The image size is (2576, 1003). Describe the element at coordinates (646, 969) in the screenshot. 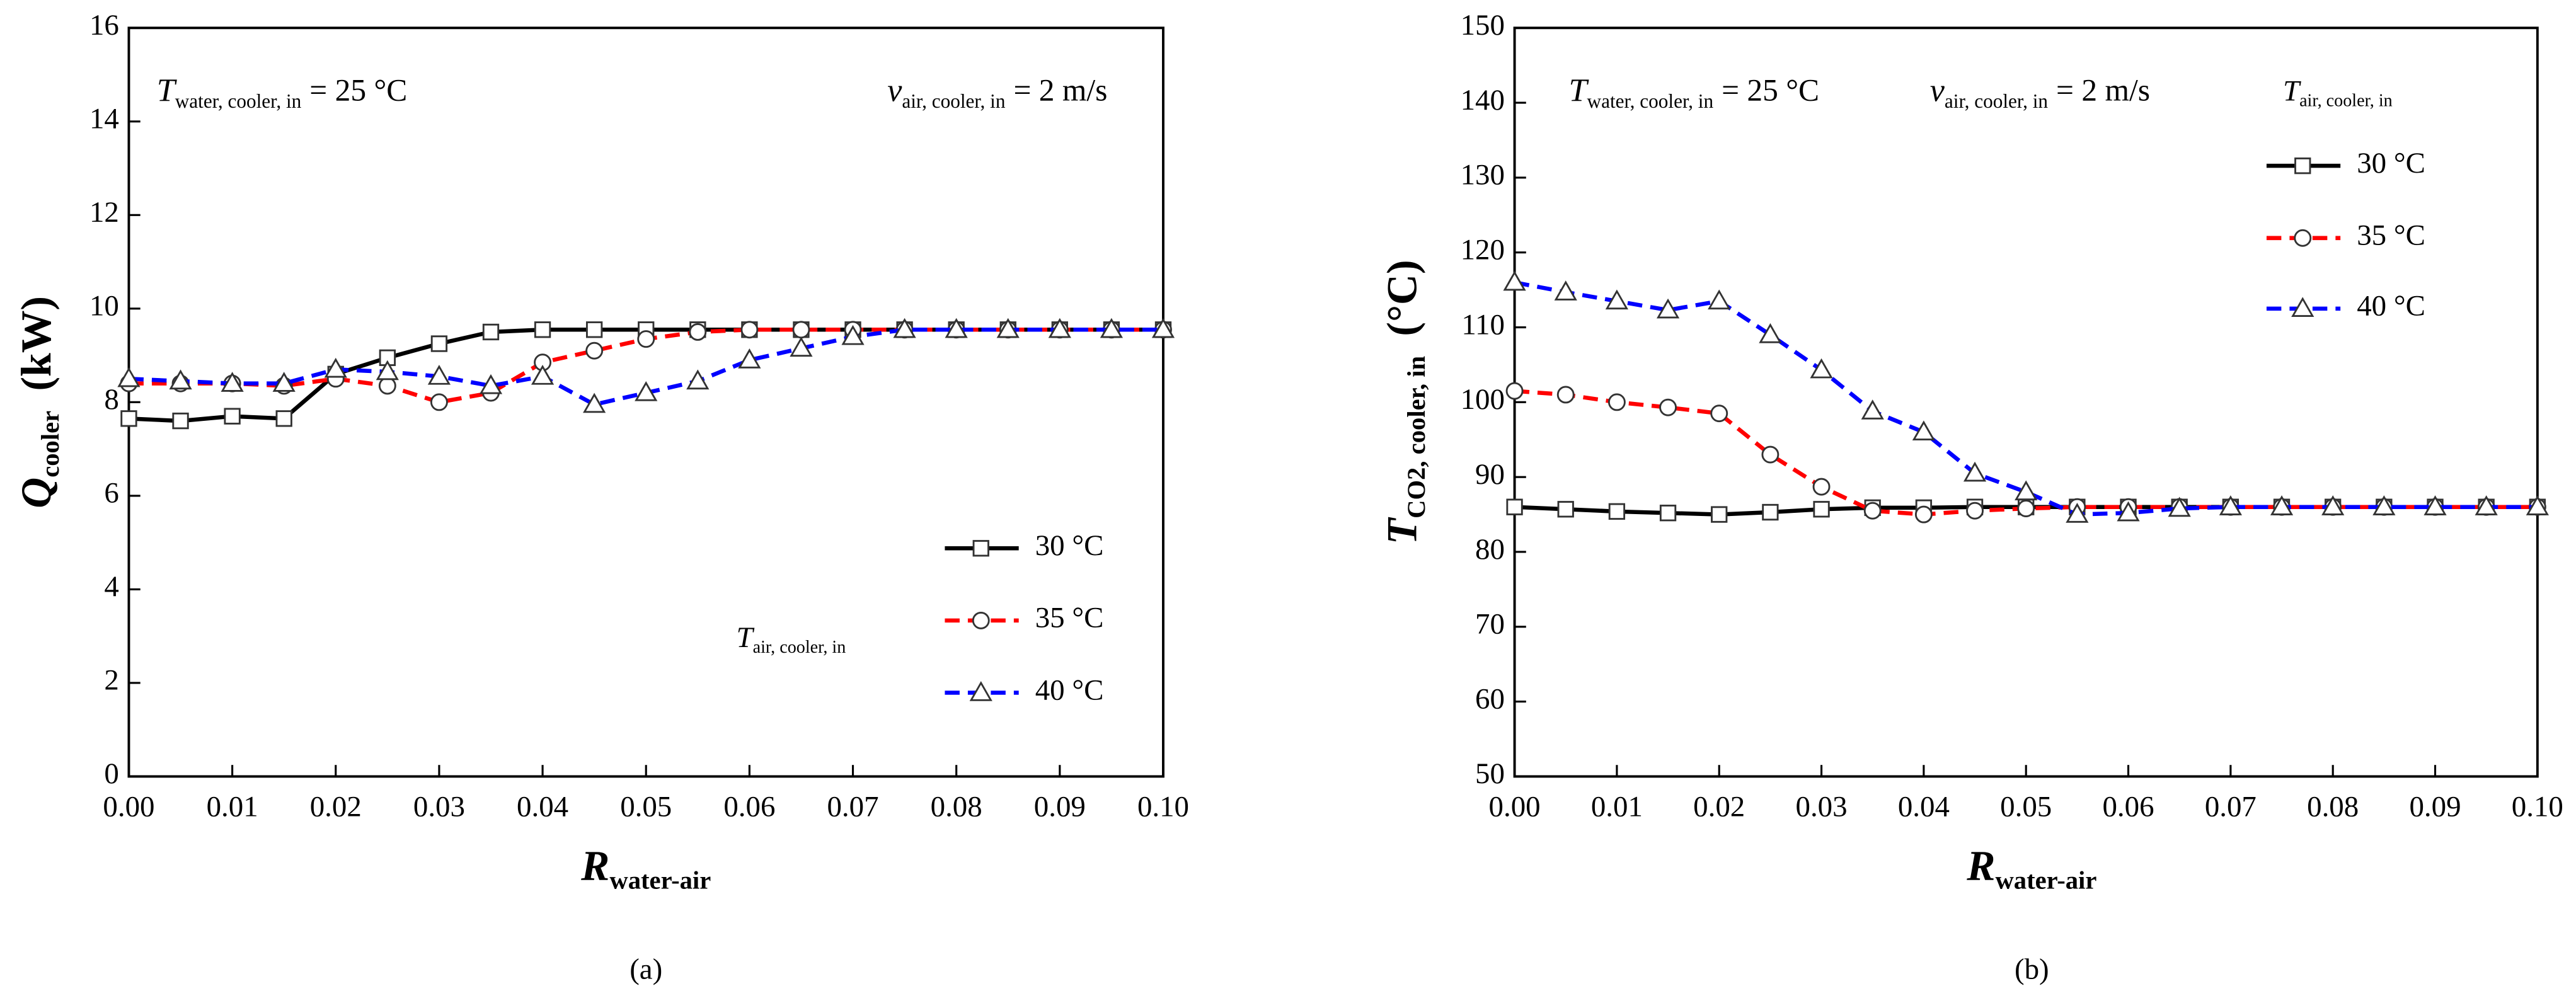

I see `panel-label: (a)` at that location.